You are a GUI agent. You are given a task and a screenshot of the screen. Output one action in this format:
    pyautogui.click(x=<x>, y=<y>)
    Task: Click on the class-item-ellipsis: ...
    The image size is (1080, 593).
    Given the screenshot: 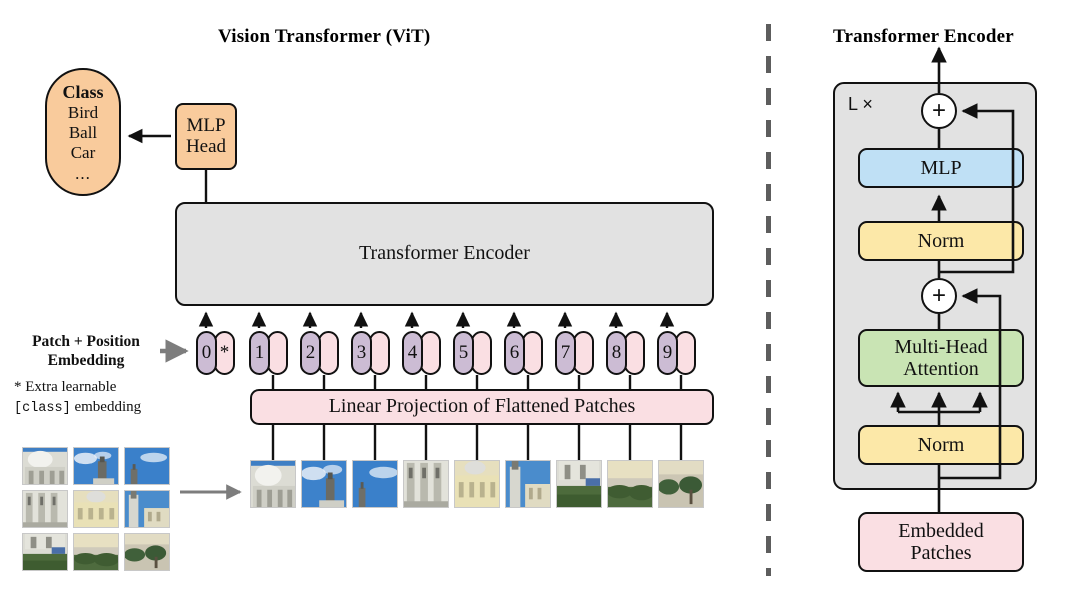 What is the action you would take?
    pyautogui.click(x=83, y=173)
    